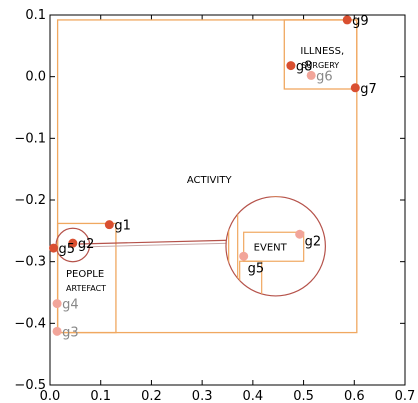 Image resolution: width=418 pixels, height=403 pixels. What do you see at coordinates (70, 305) in the screenshot?
I see `point-label: g4` at bounding box center [70, 305].